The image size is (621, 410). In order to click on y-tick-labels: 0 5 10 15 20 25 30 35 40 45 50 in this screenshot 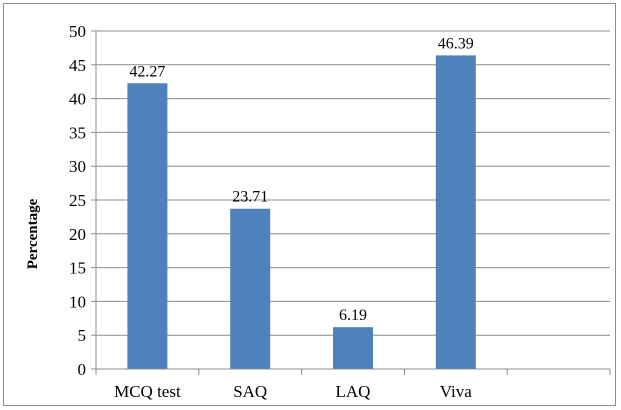, I will do `click(77, 200)`.